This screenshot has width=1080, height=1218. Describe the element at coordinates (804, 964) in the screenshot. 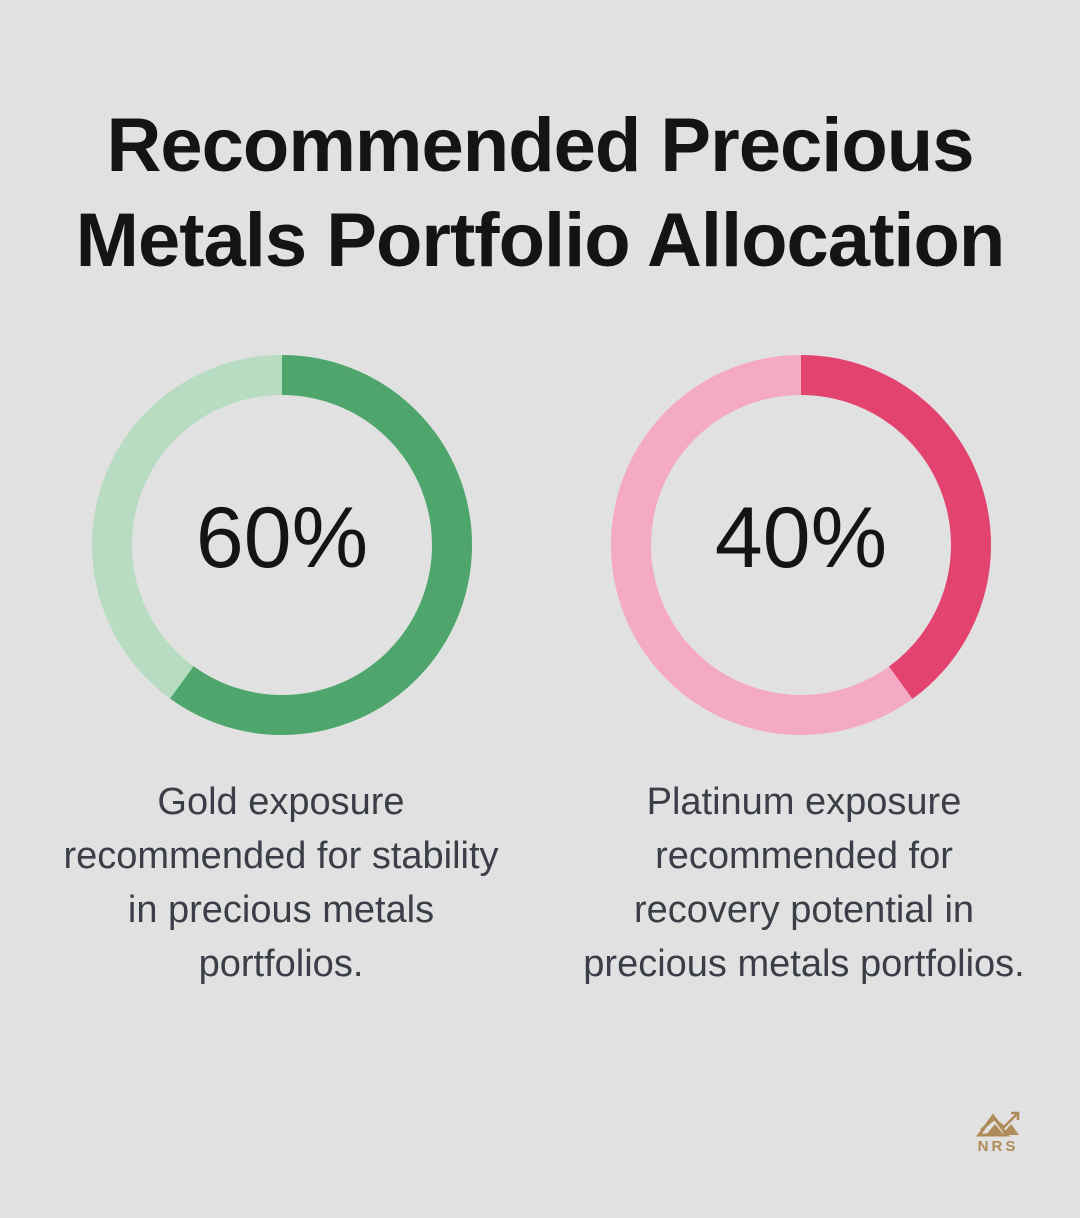

I see `platinum-caption-line: precious metals portfolios.` at that location.